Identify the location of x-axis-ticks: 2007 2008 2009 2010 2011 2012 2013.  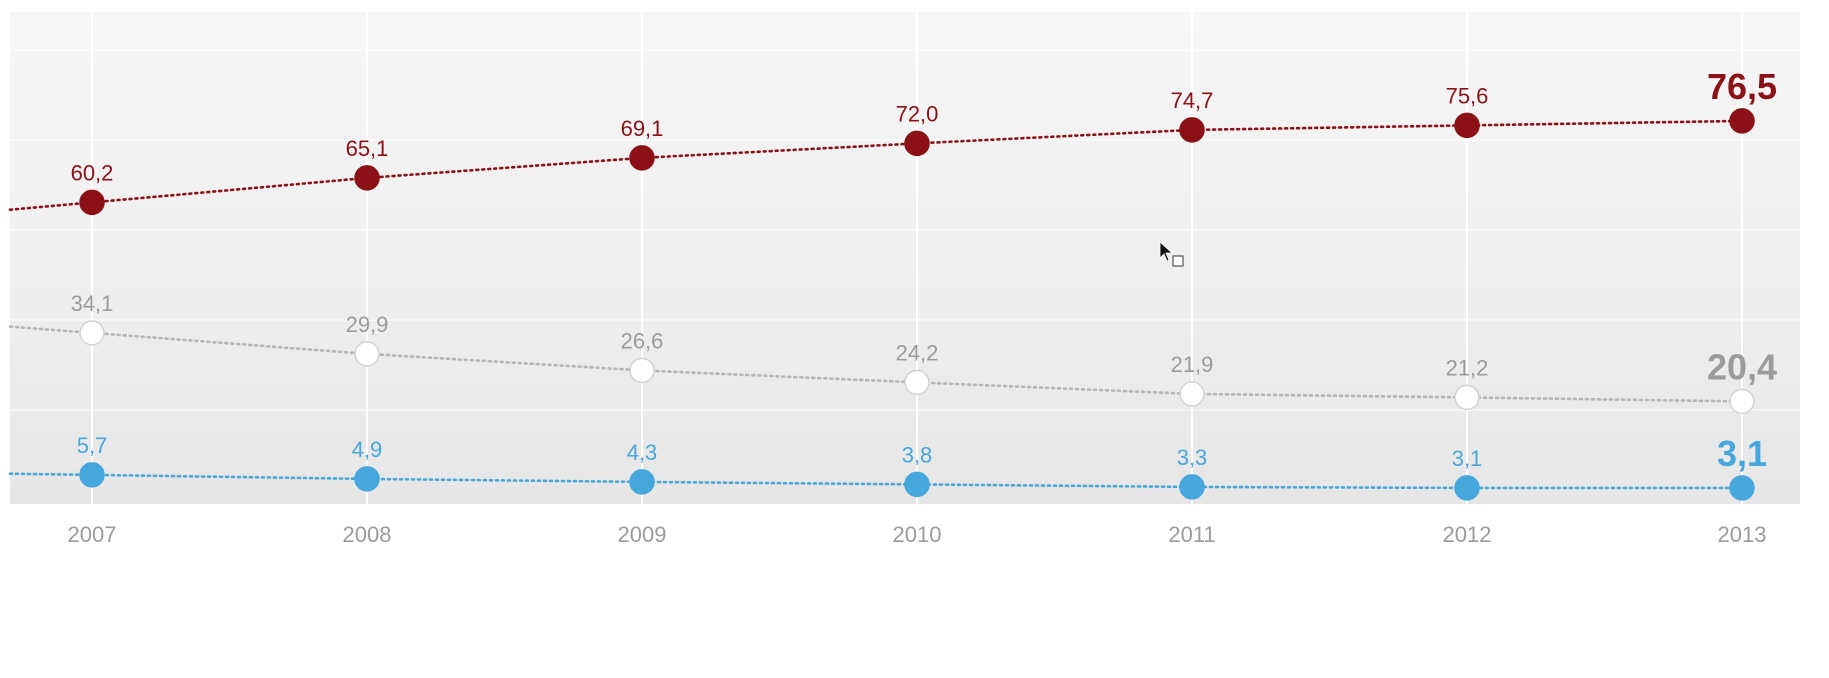
(917, 534).